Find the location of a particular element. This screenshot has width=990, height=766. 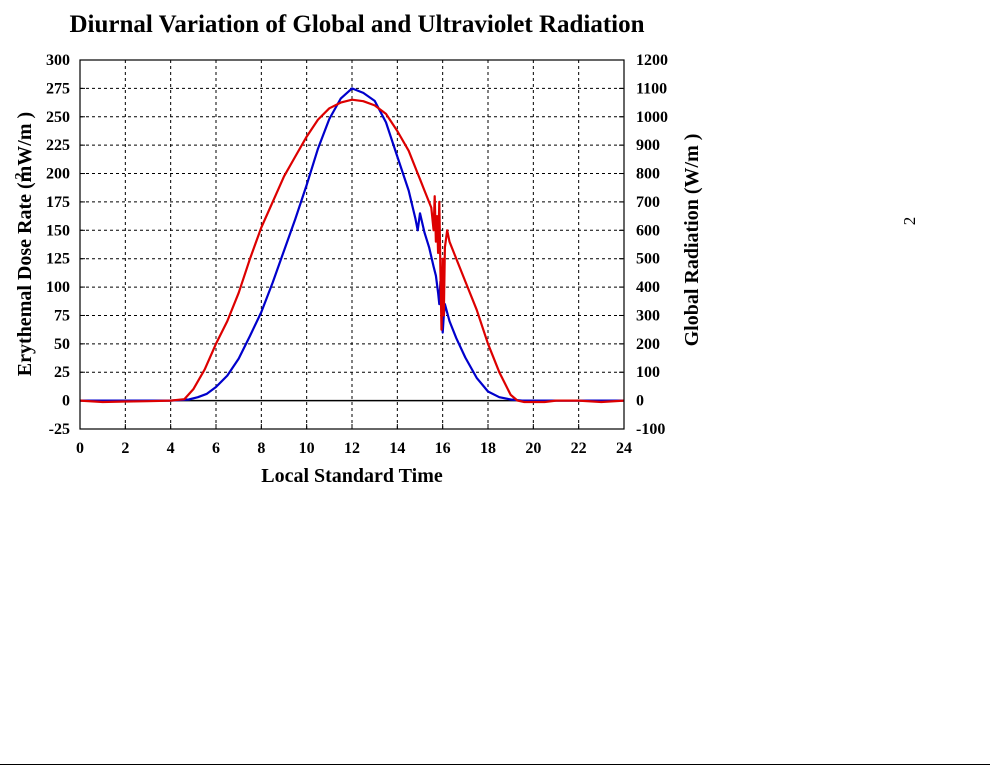

y-right-tick-label: 0 is located at coordinates (640, 401).